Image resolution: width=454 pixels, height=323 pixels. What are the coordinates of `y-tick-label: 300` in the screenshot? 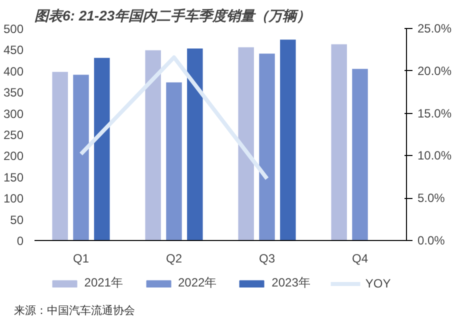 It's located at (13, 113).